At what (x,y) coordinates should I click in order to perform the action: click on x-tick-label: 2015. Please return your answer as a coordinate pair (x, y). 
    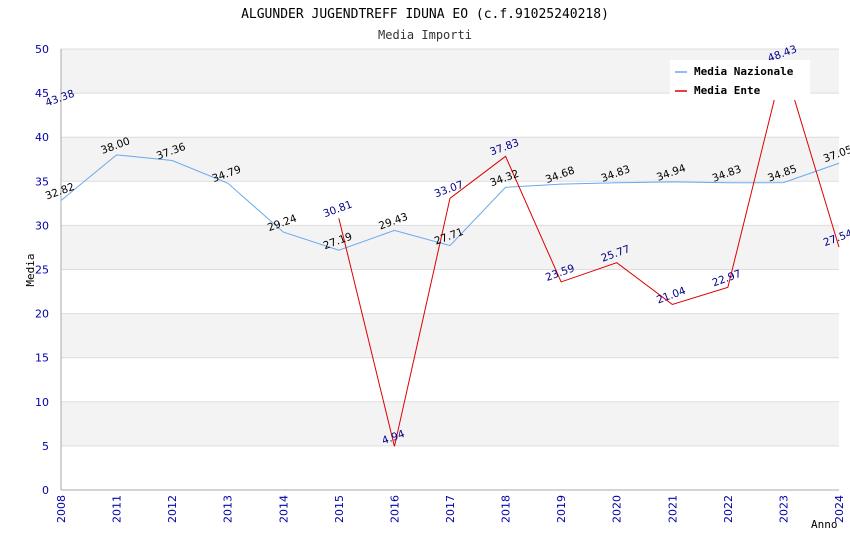
    Looking at the image, I should click on (339, 509).